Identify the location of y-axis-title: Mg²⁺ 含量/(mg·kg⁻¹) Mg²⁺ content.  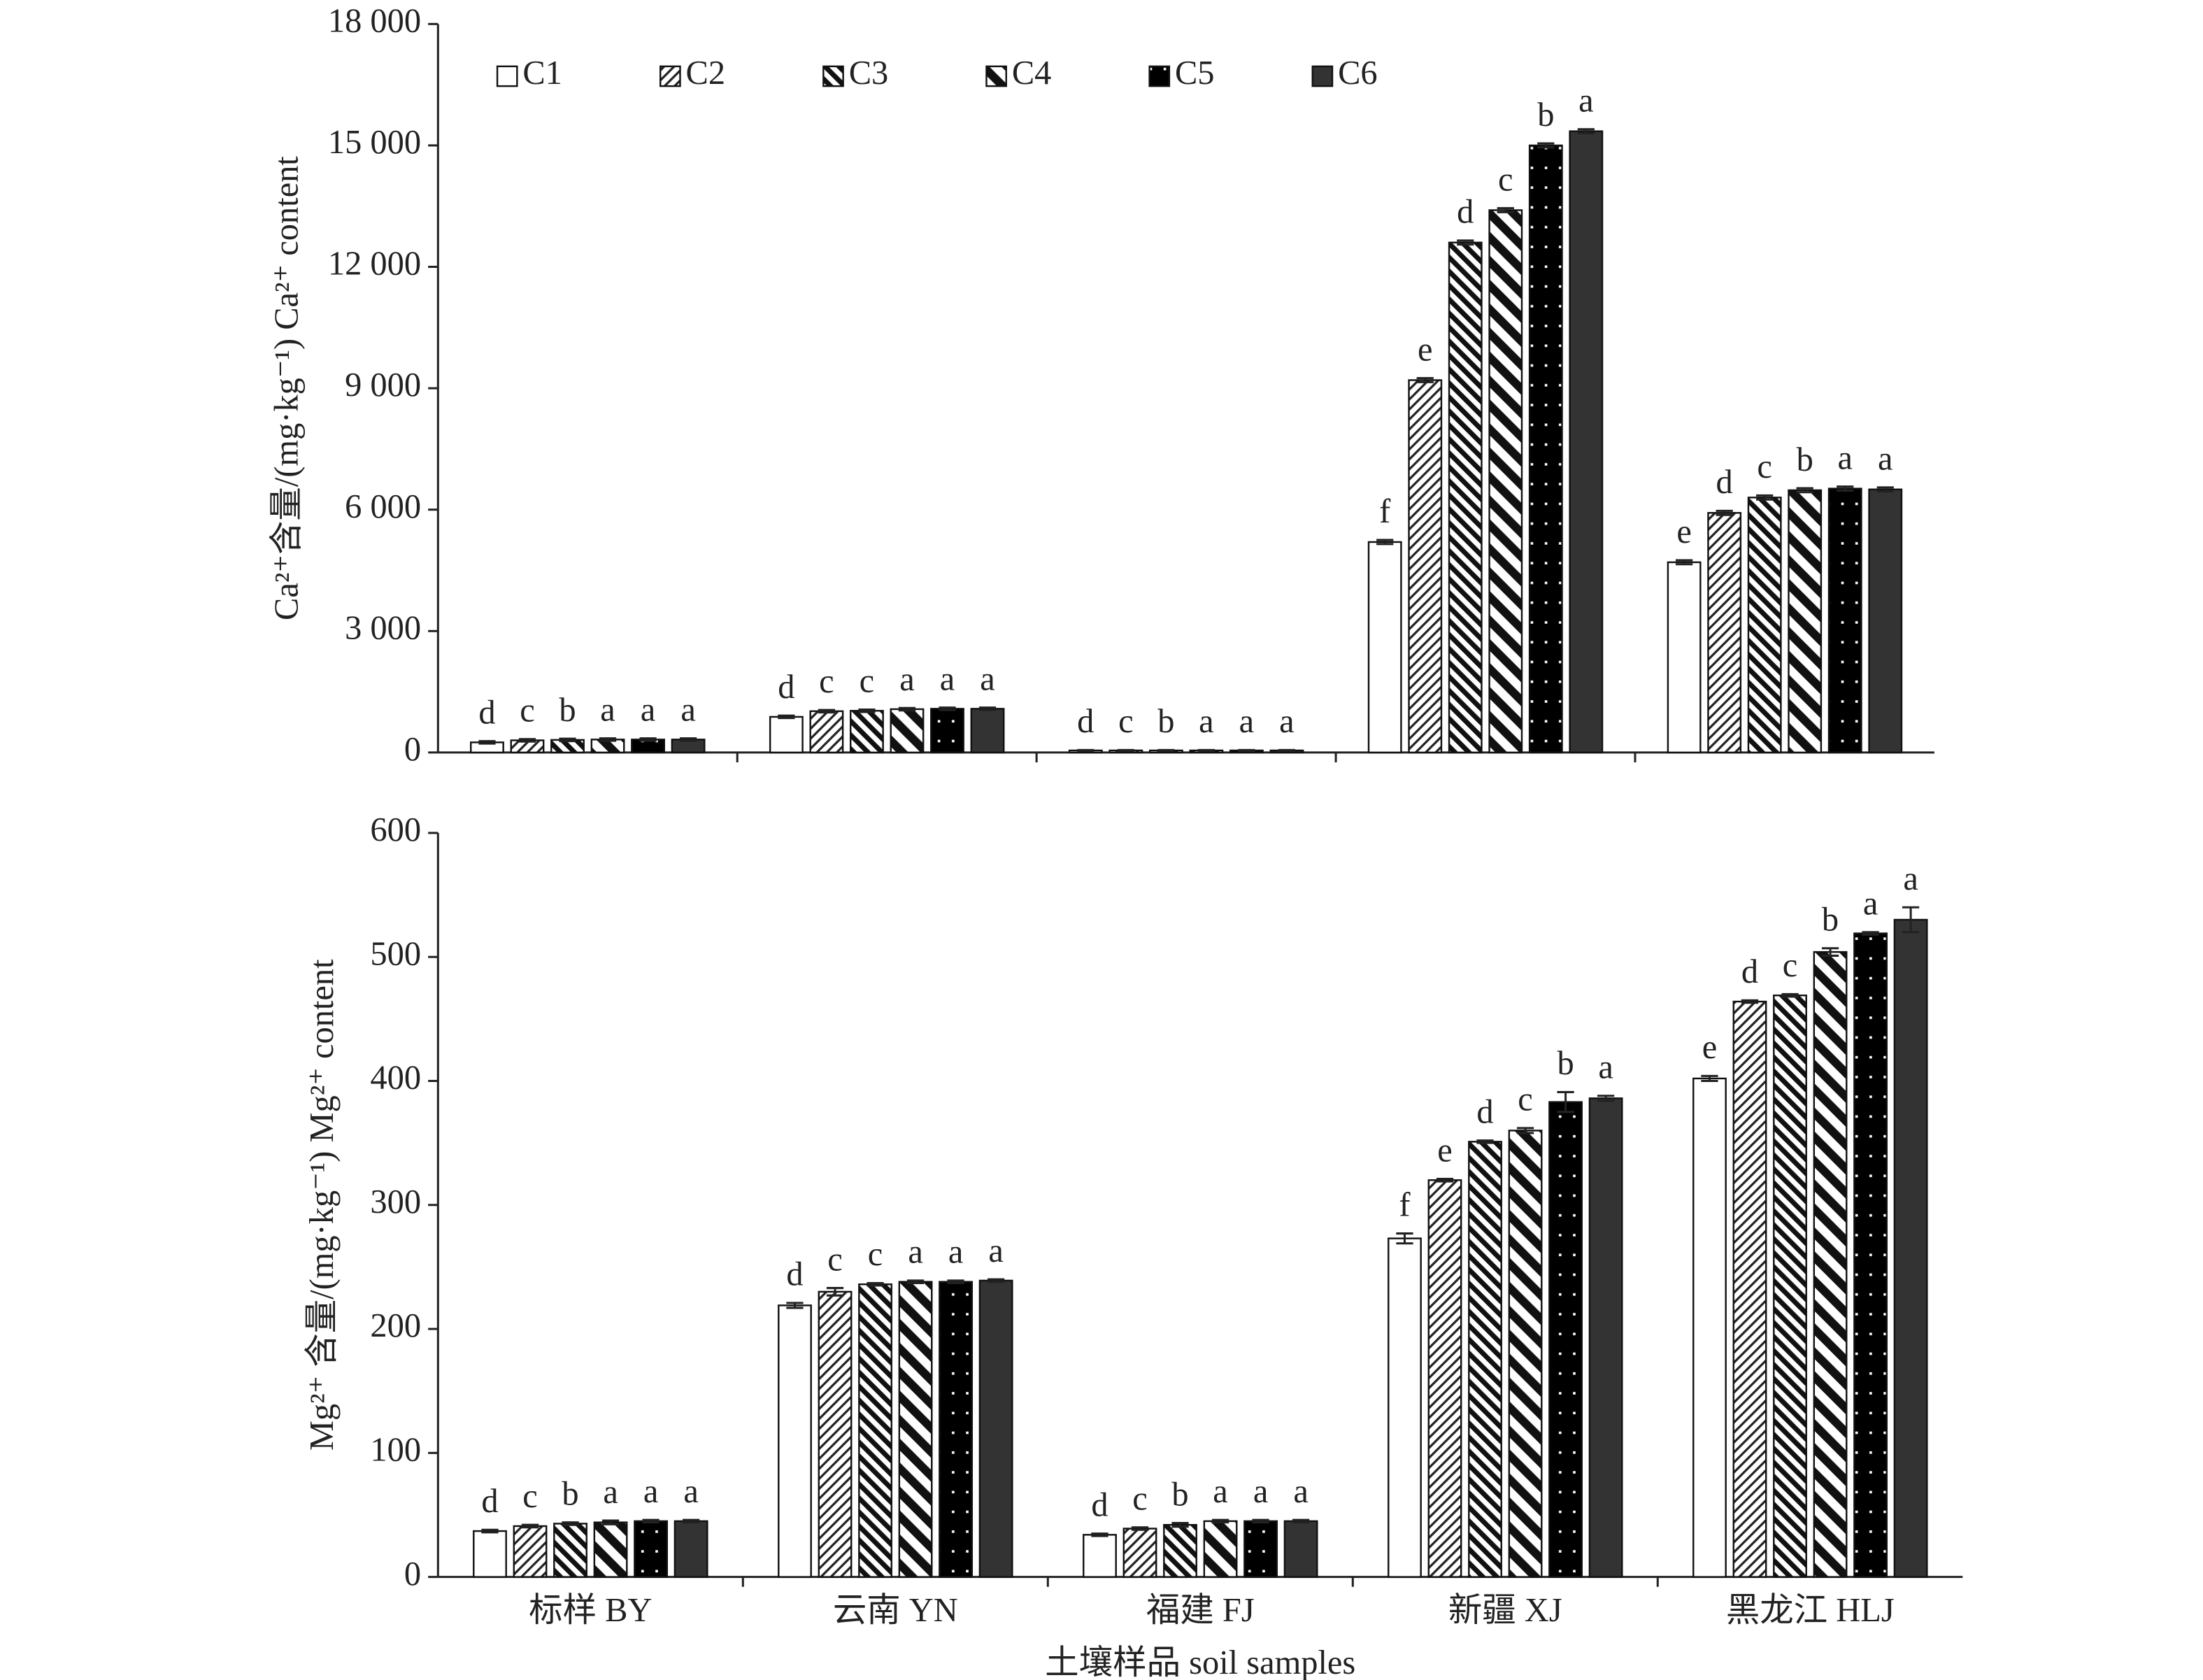
(322, 1205).